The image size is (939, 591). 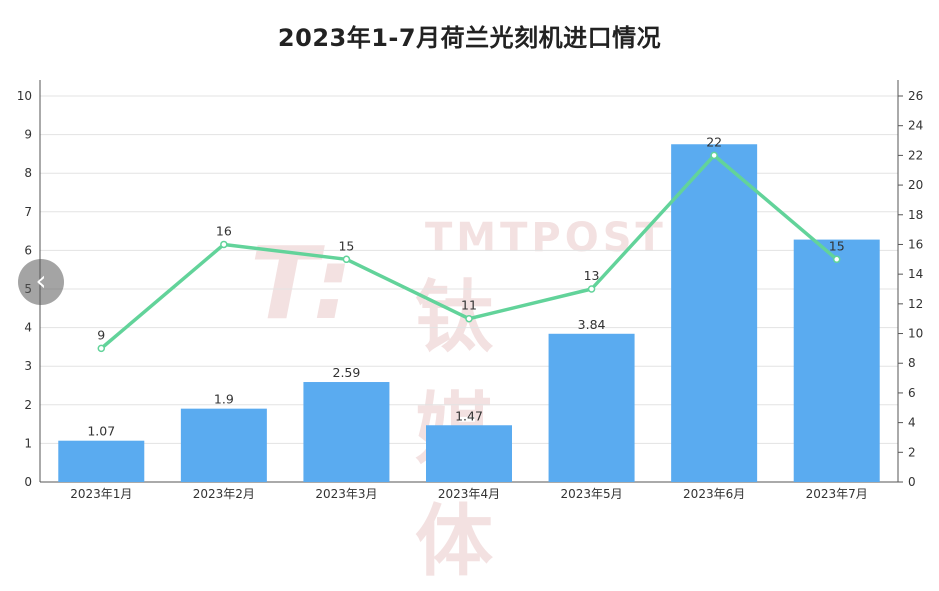 I want to click on x-tick-label: 2023年6月, so click(x=714, y=494).